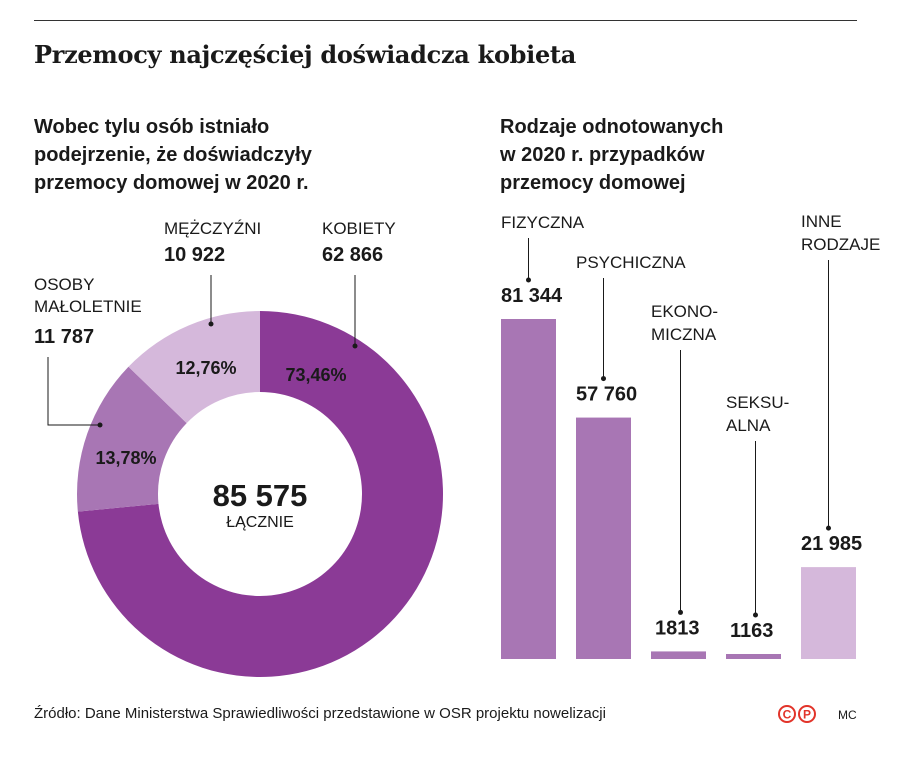  I want to click on bars-subtitle-line: przemocy domowej, so click(593, 183).